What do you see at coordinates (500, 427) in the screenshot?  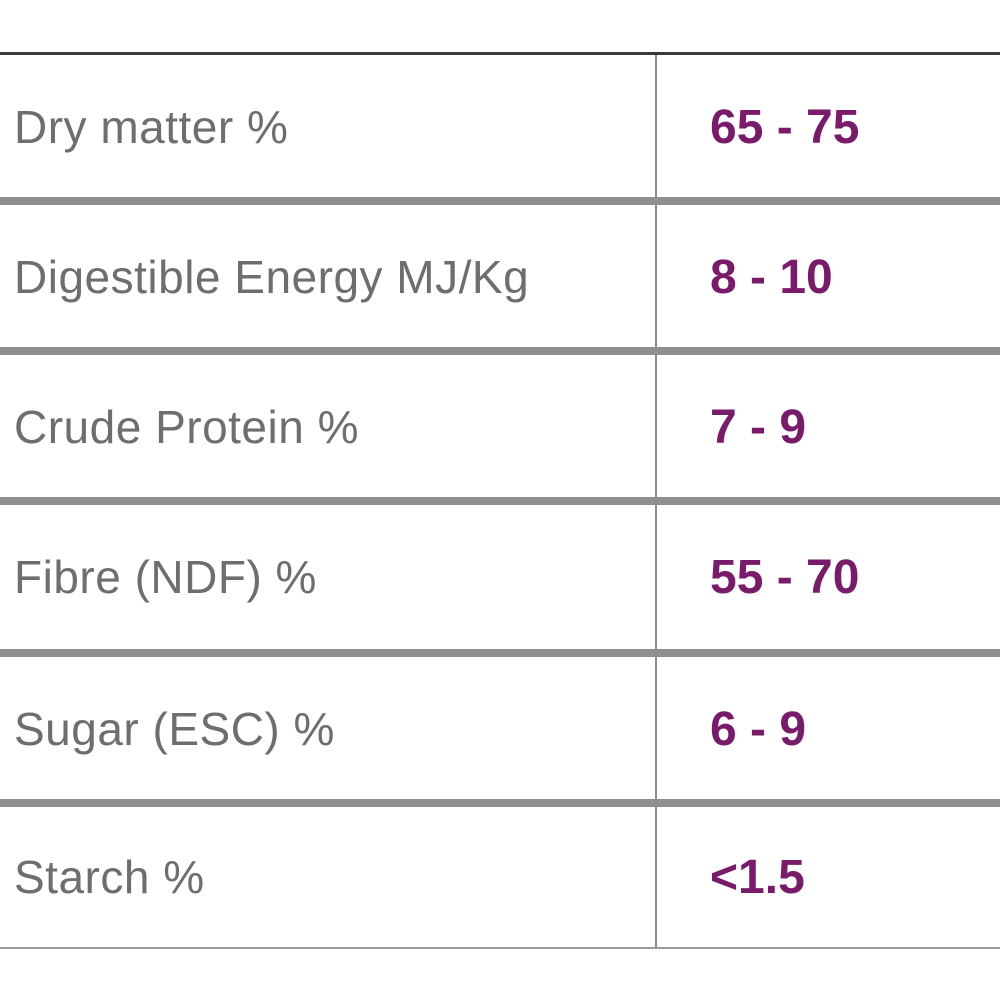 I see `table-row: Crude Protein % 7 - 9` at bounding box center [500, 427].